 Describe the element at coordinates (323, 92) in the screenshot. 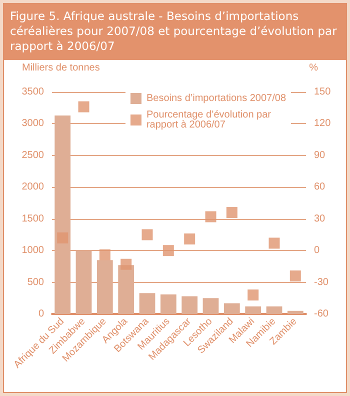

I see `y2-tick-label: 150` at that location.